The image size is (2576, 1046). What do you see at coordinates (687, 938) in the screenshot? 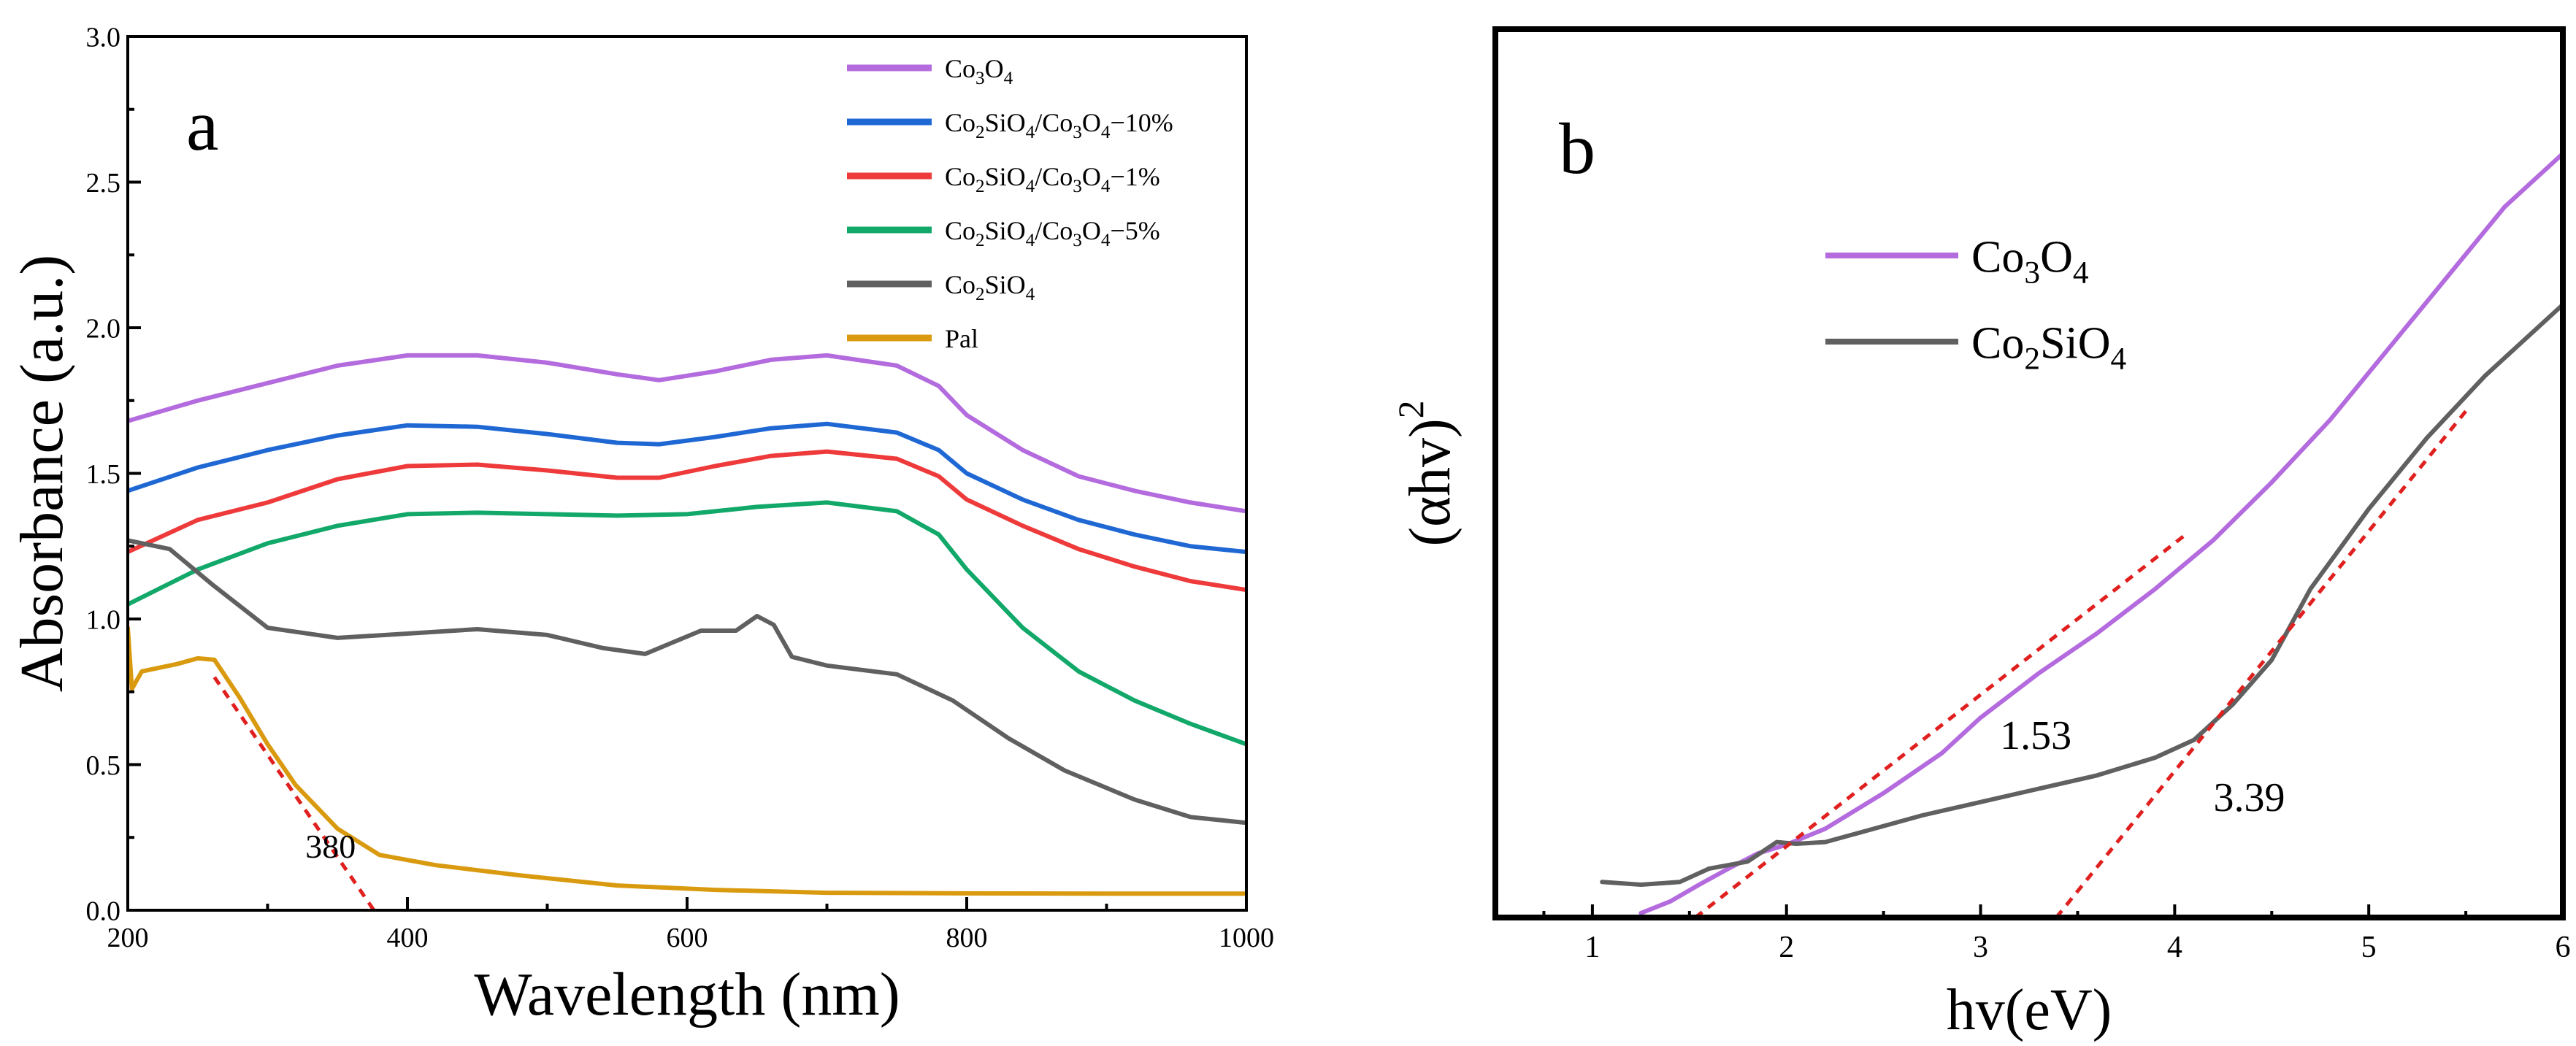
I see `x-tick-label: 600` at bounding box center [687, 938].